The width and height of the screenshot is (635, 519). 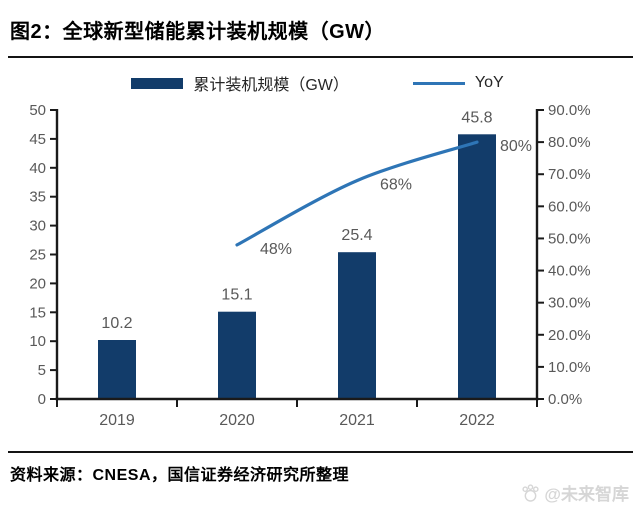 What do you see at coordinates (237, 355) in the screenshot?
I see `bar-2020` at bounding box center [237, 355].